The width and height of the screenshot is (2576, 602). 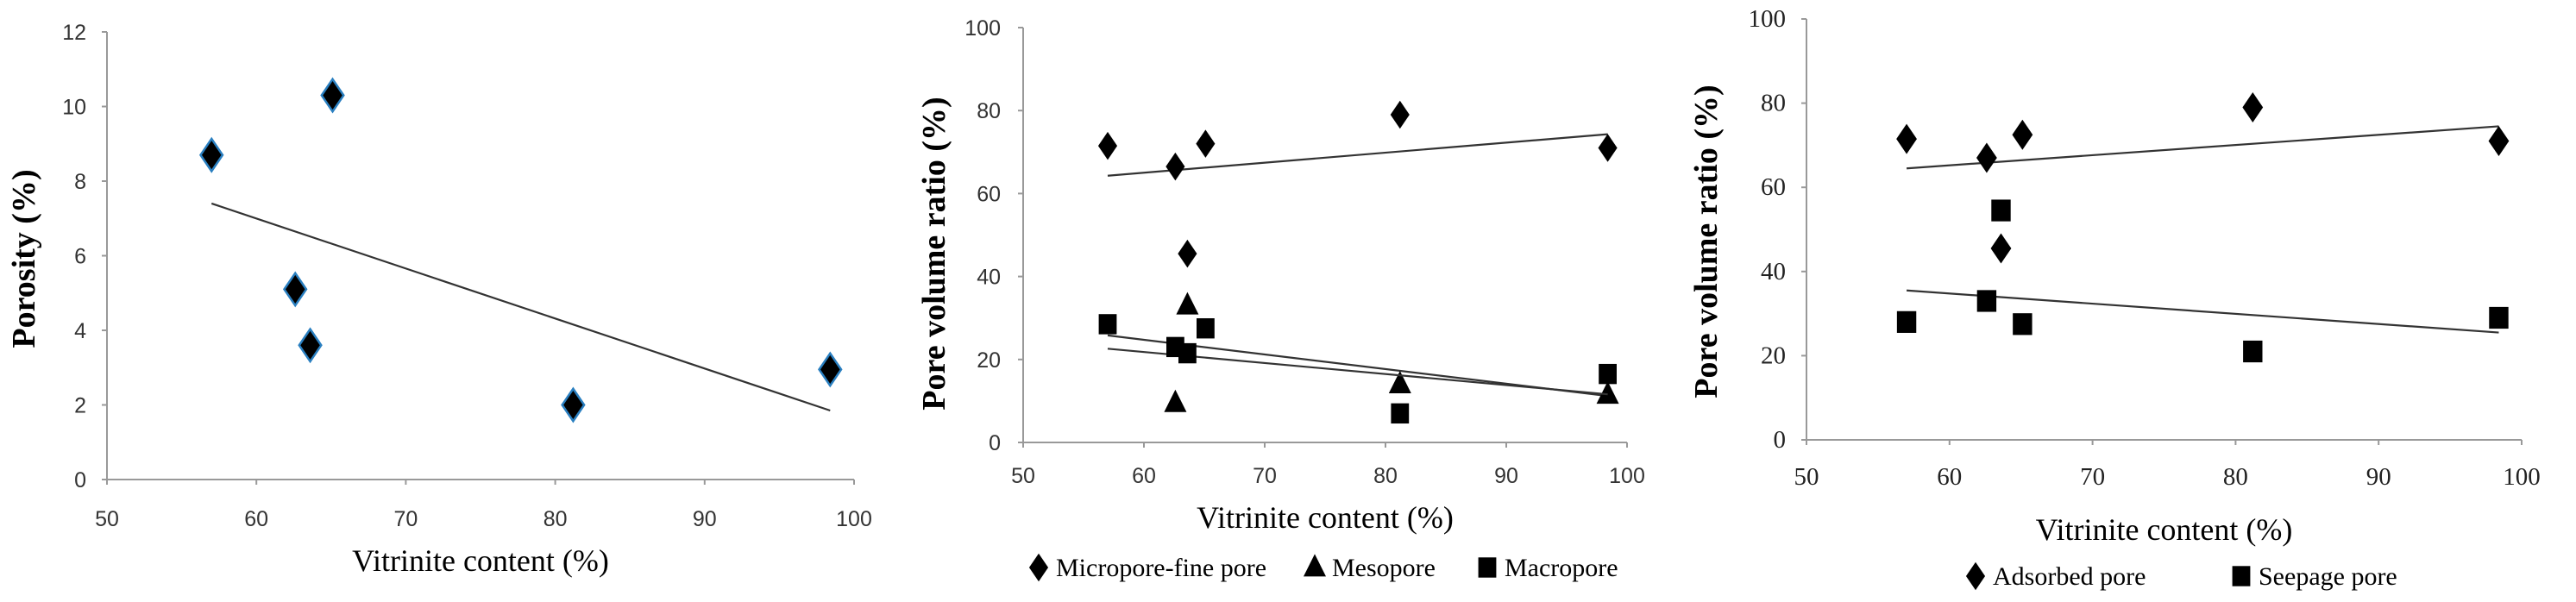 What do you see at coordinates (2328, 576) in the screenshot?
I see `legend-label: Seepage pore` at bounding box center [2328, 576].